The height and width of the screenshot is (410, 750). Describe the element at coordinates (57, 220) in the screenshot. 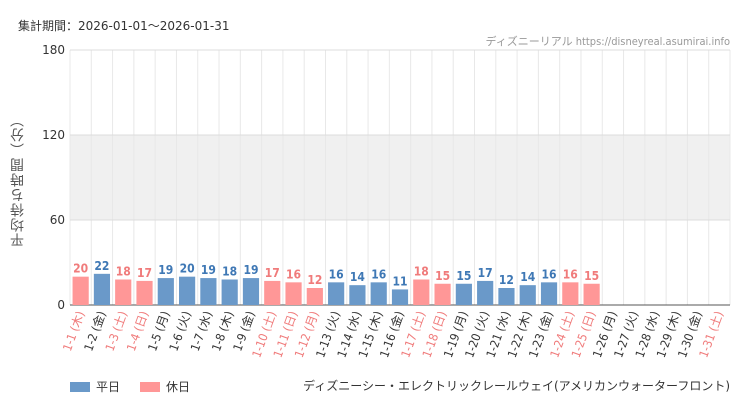

I see `y-tick-label: 60` at that location.